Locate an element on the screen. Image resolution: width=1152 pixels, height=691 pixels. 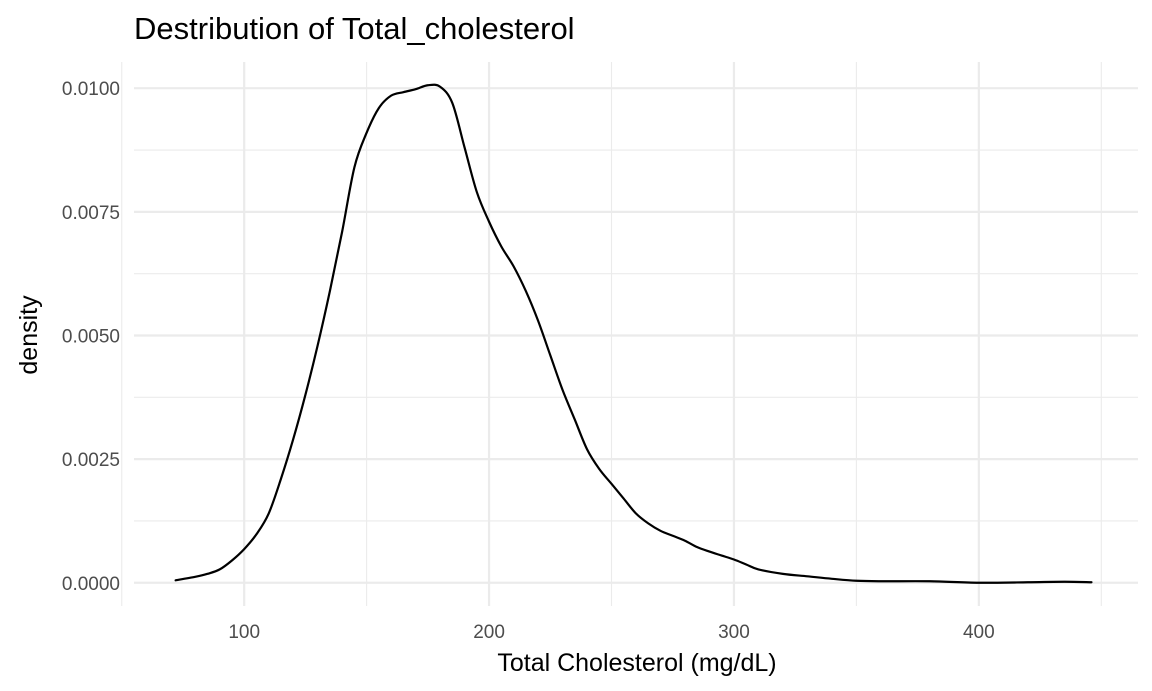
y-tick-label: 0.0000 is located at coordinates (91, 584).